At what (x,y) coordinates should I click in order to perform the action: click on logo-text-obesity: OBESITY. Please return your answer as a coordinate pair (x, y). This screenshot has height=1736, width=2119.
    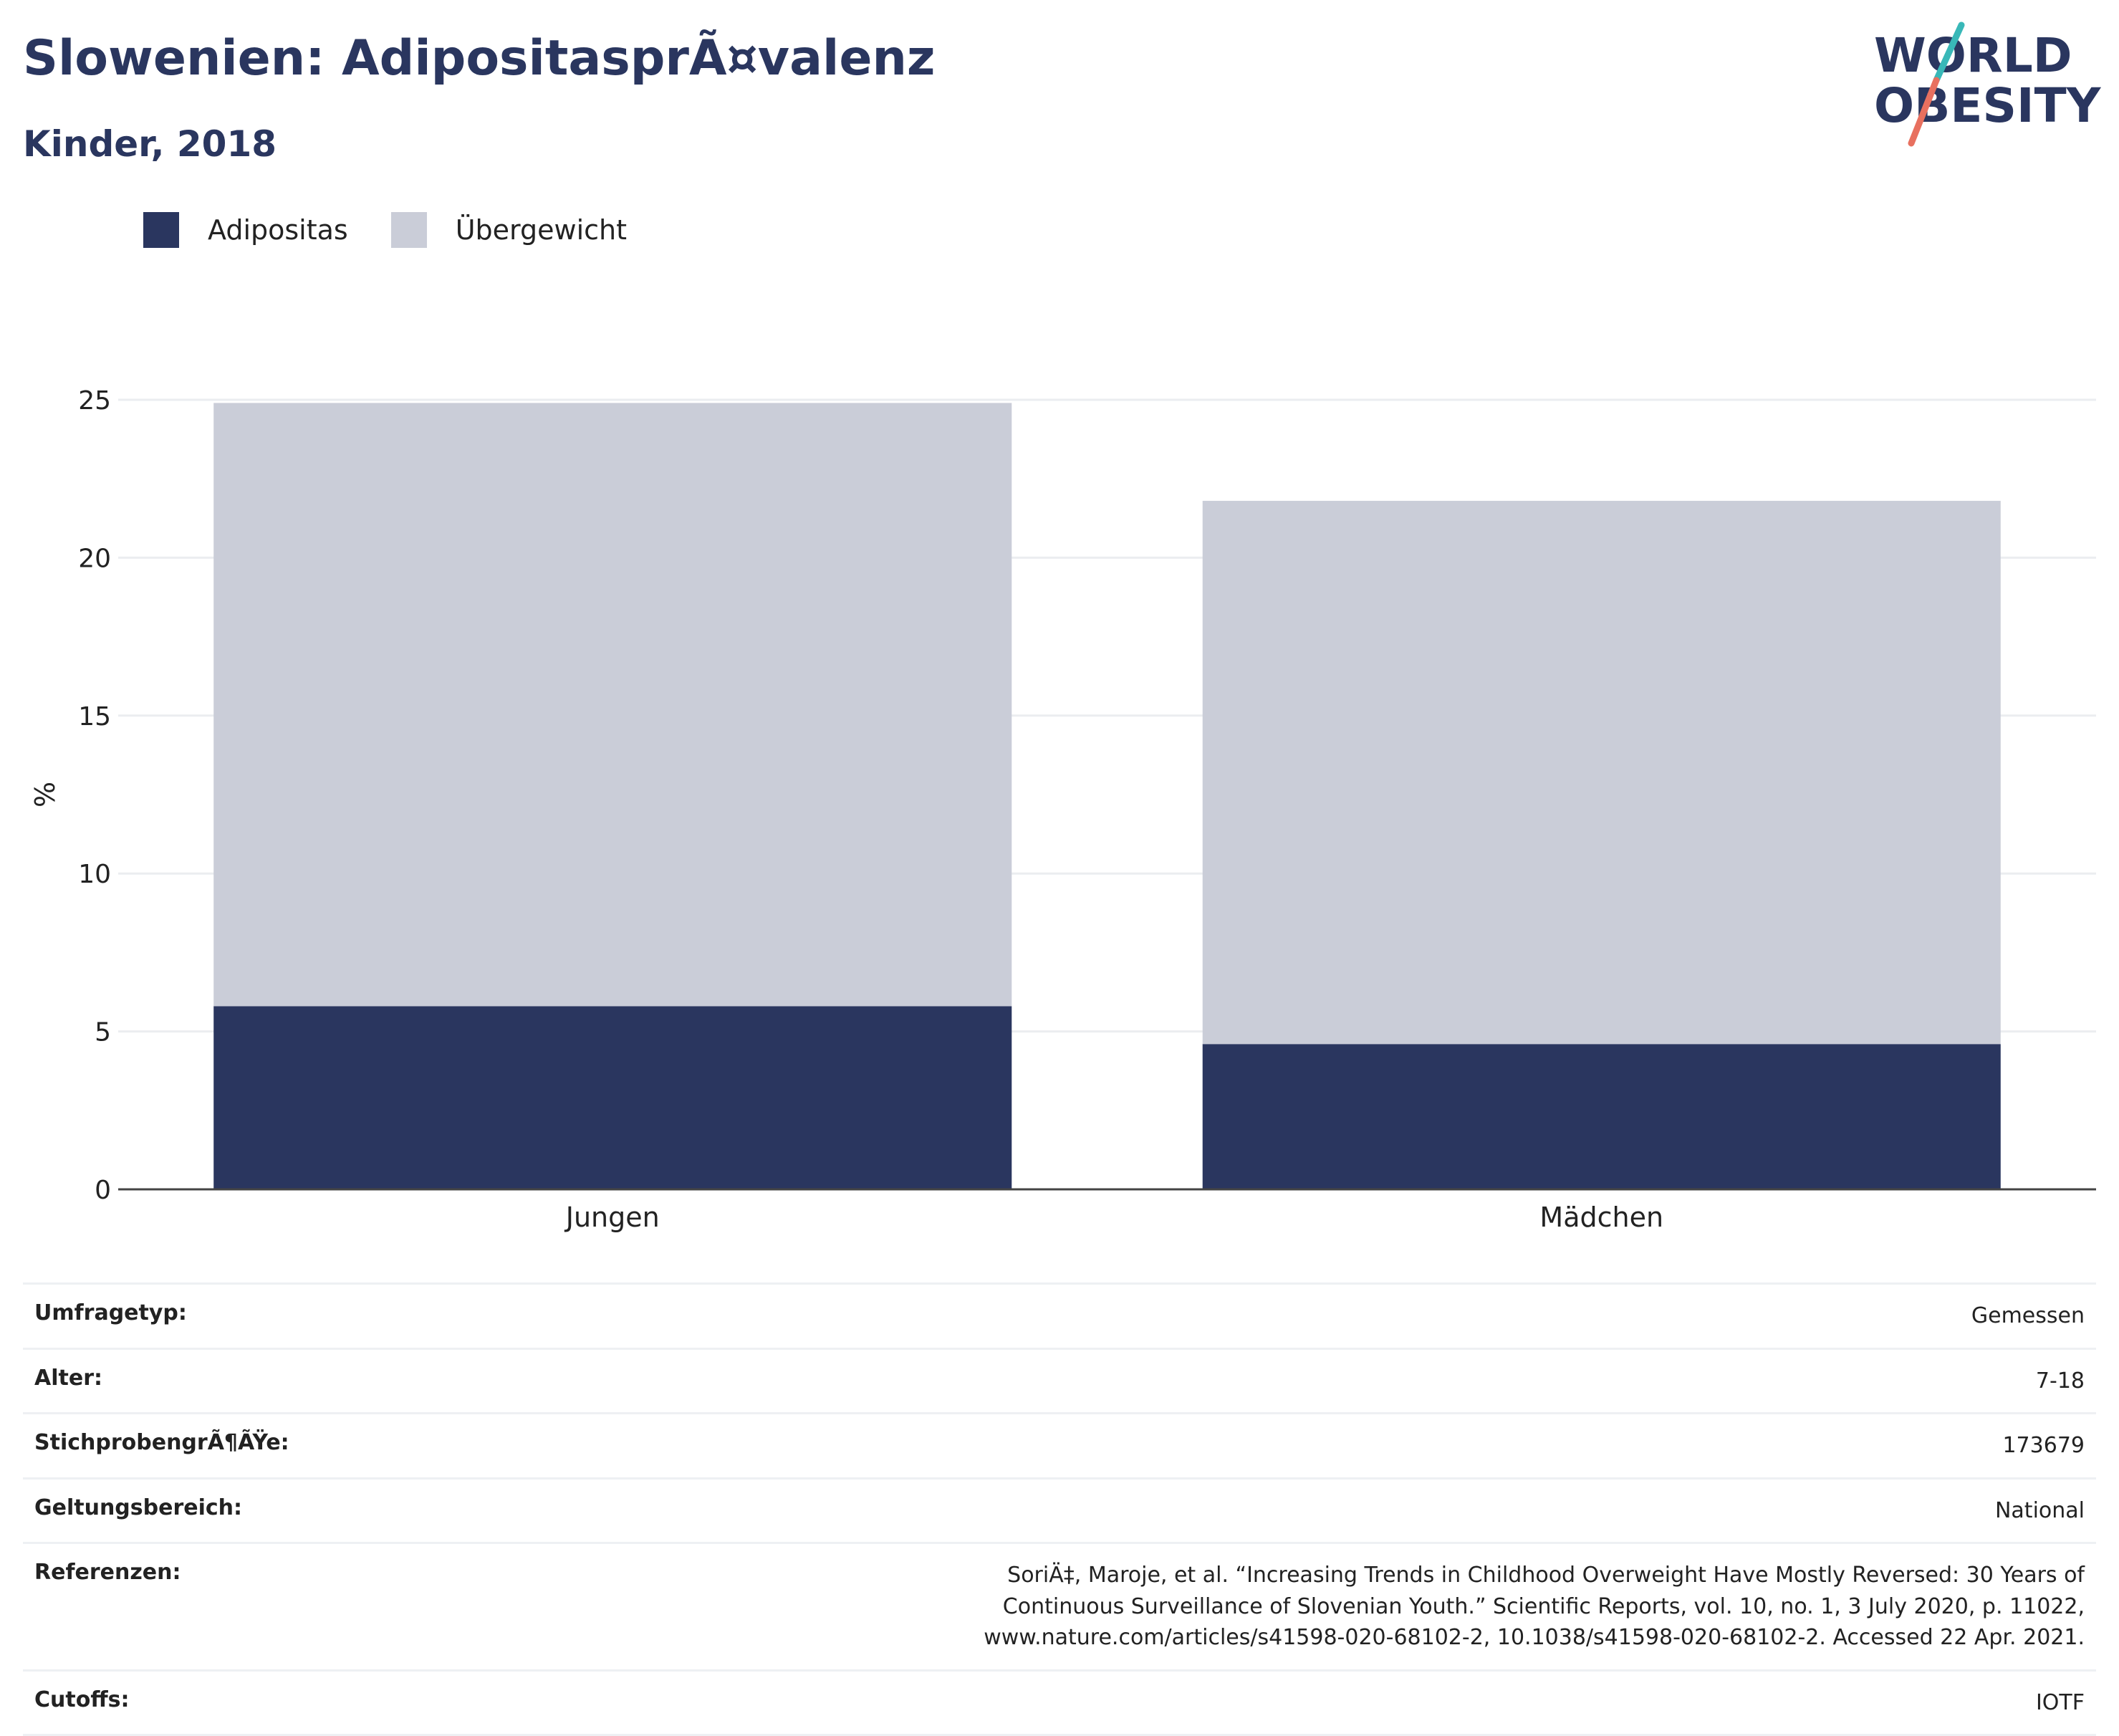
    Looking at the image, I should click on (1988, 106).